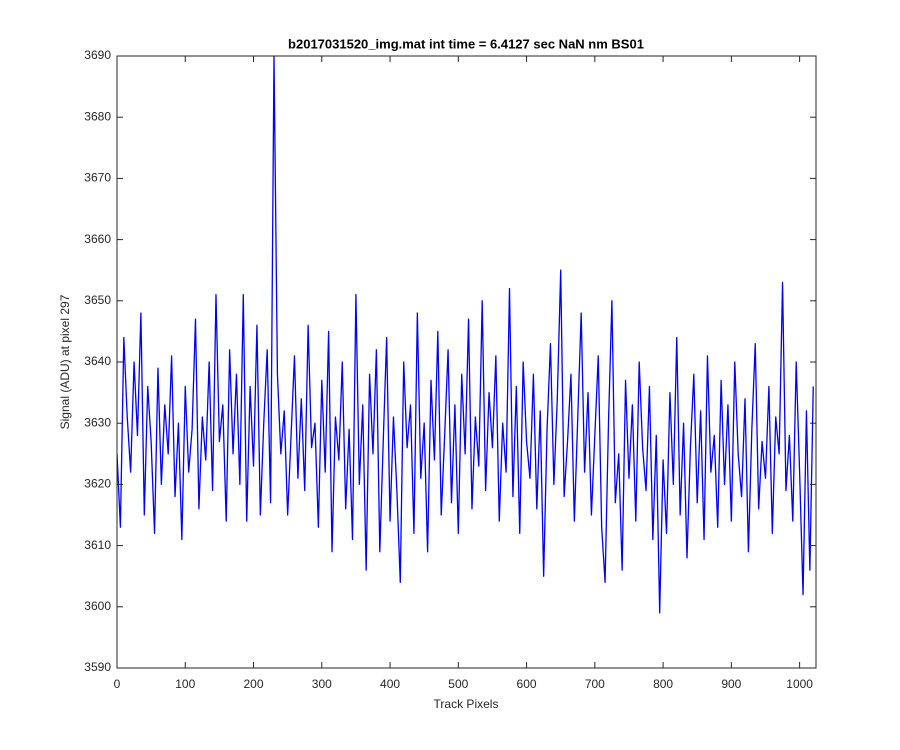 This screenshot has height=750, width=900. Describe the element at coordinates (663, 684) in the screenshot. I see `x-tick-label: 800` at that location.